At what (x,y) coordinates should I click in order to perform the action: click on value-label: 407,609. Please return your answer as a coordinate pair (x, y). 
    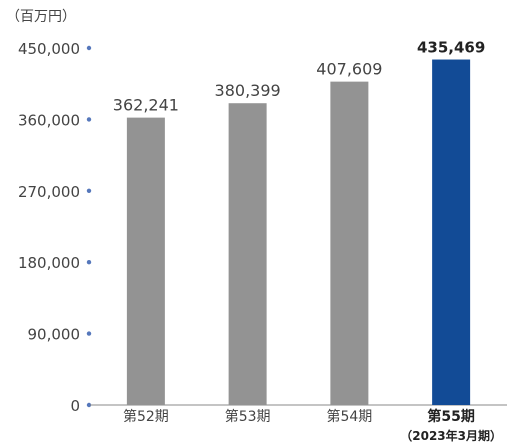
    Looking at the image, I should click on (349, 69).